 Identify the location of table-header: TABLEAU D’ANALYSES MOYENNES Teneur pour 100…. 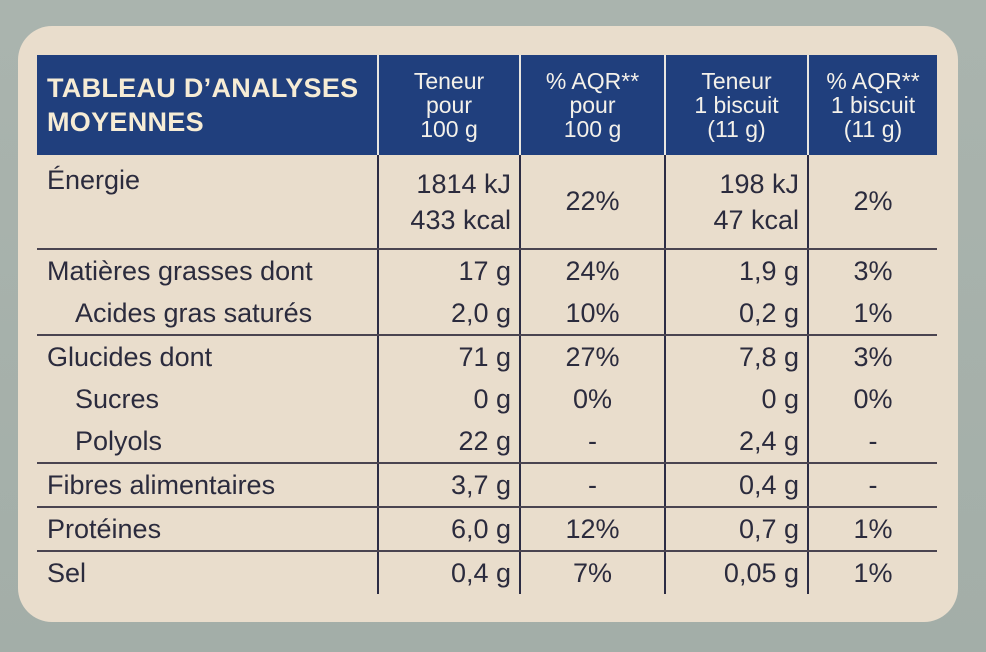
(487, 105).